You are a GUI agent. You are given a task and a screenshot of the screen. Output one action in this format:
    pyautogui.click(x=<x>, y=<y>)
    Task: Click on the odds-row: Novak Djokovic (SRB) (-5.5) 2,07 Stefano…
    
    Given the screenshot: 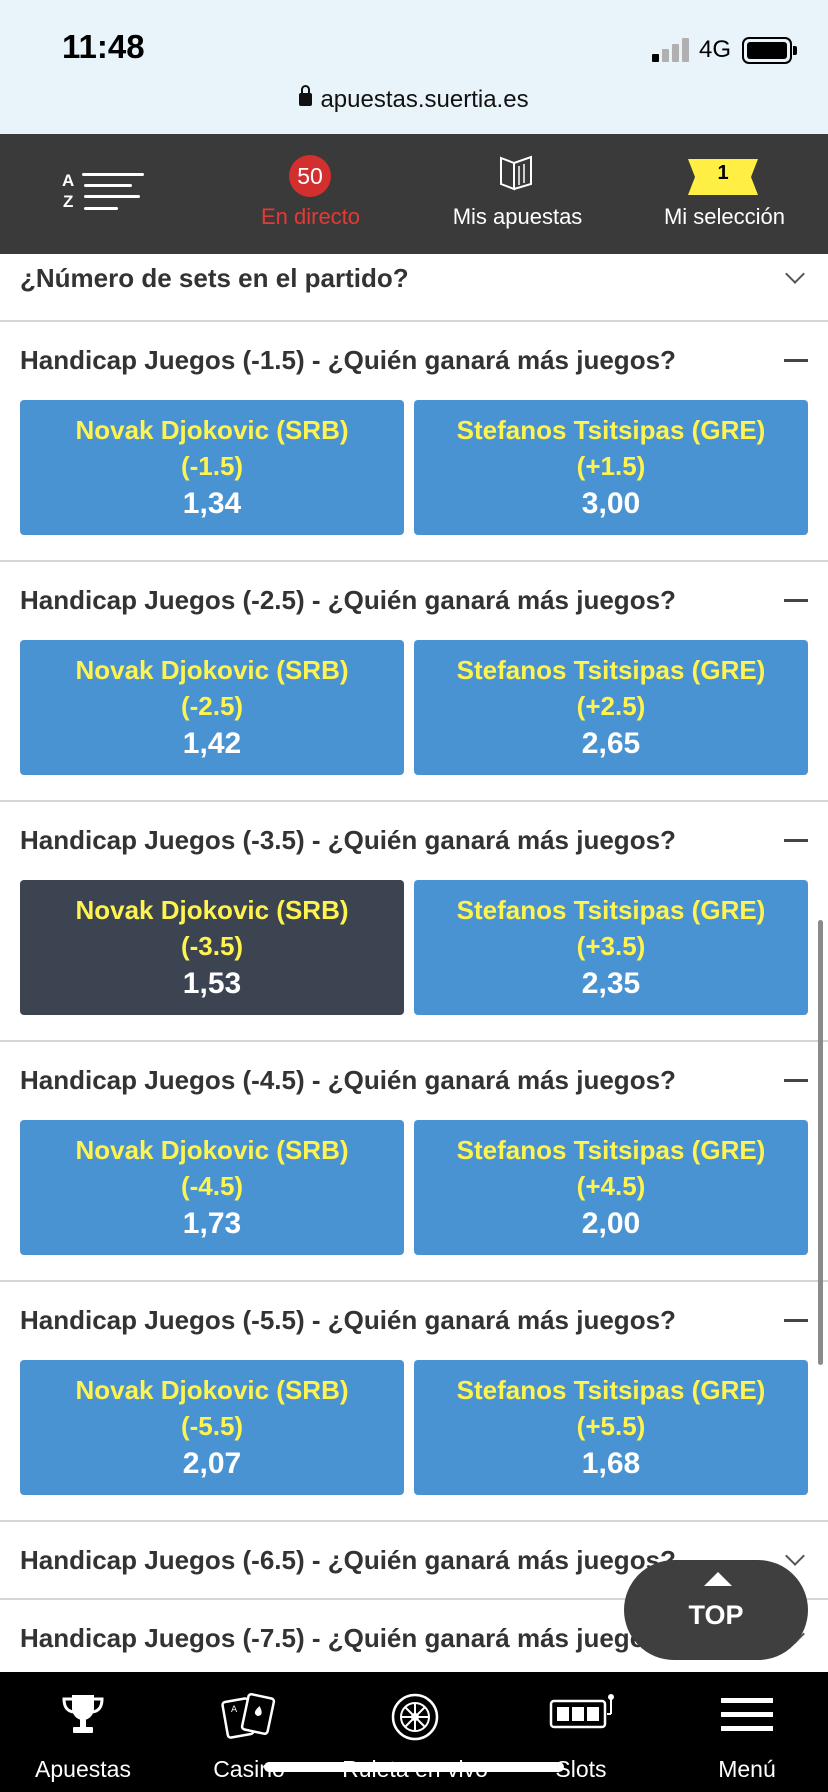 What is the action you would take?
    pyautogui.click(x=414, y=1439)
    